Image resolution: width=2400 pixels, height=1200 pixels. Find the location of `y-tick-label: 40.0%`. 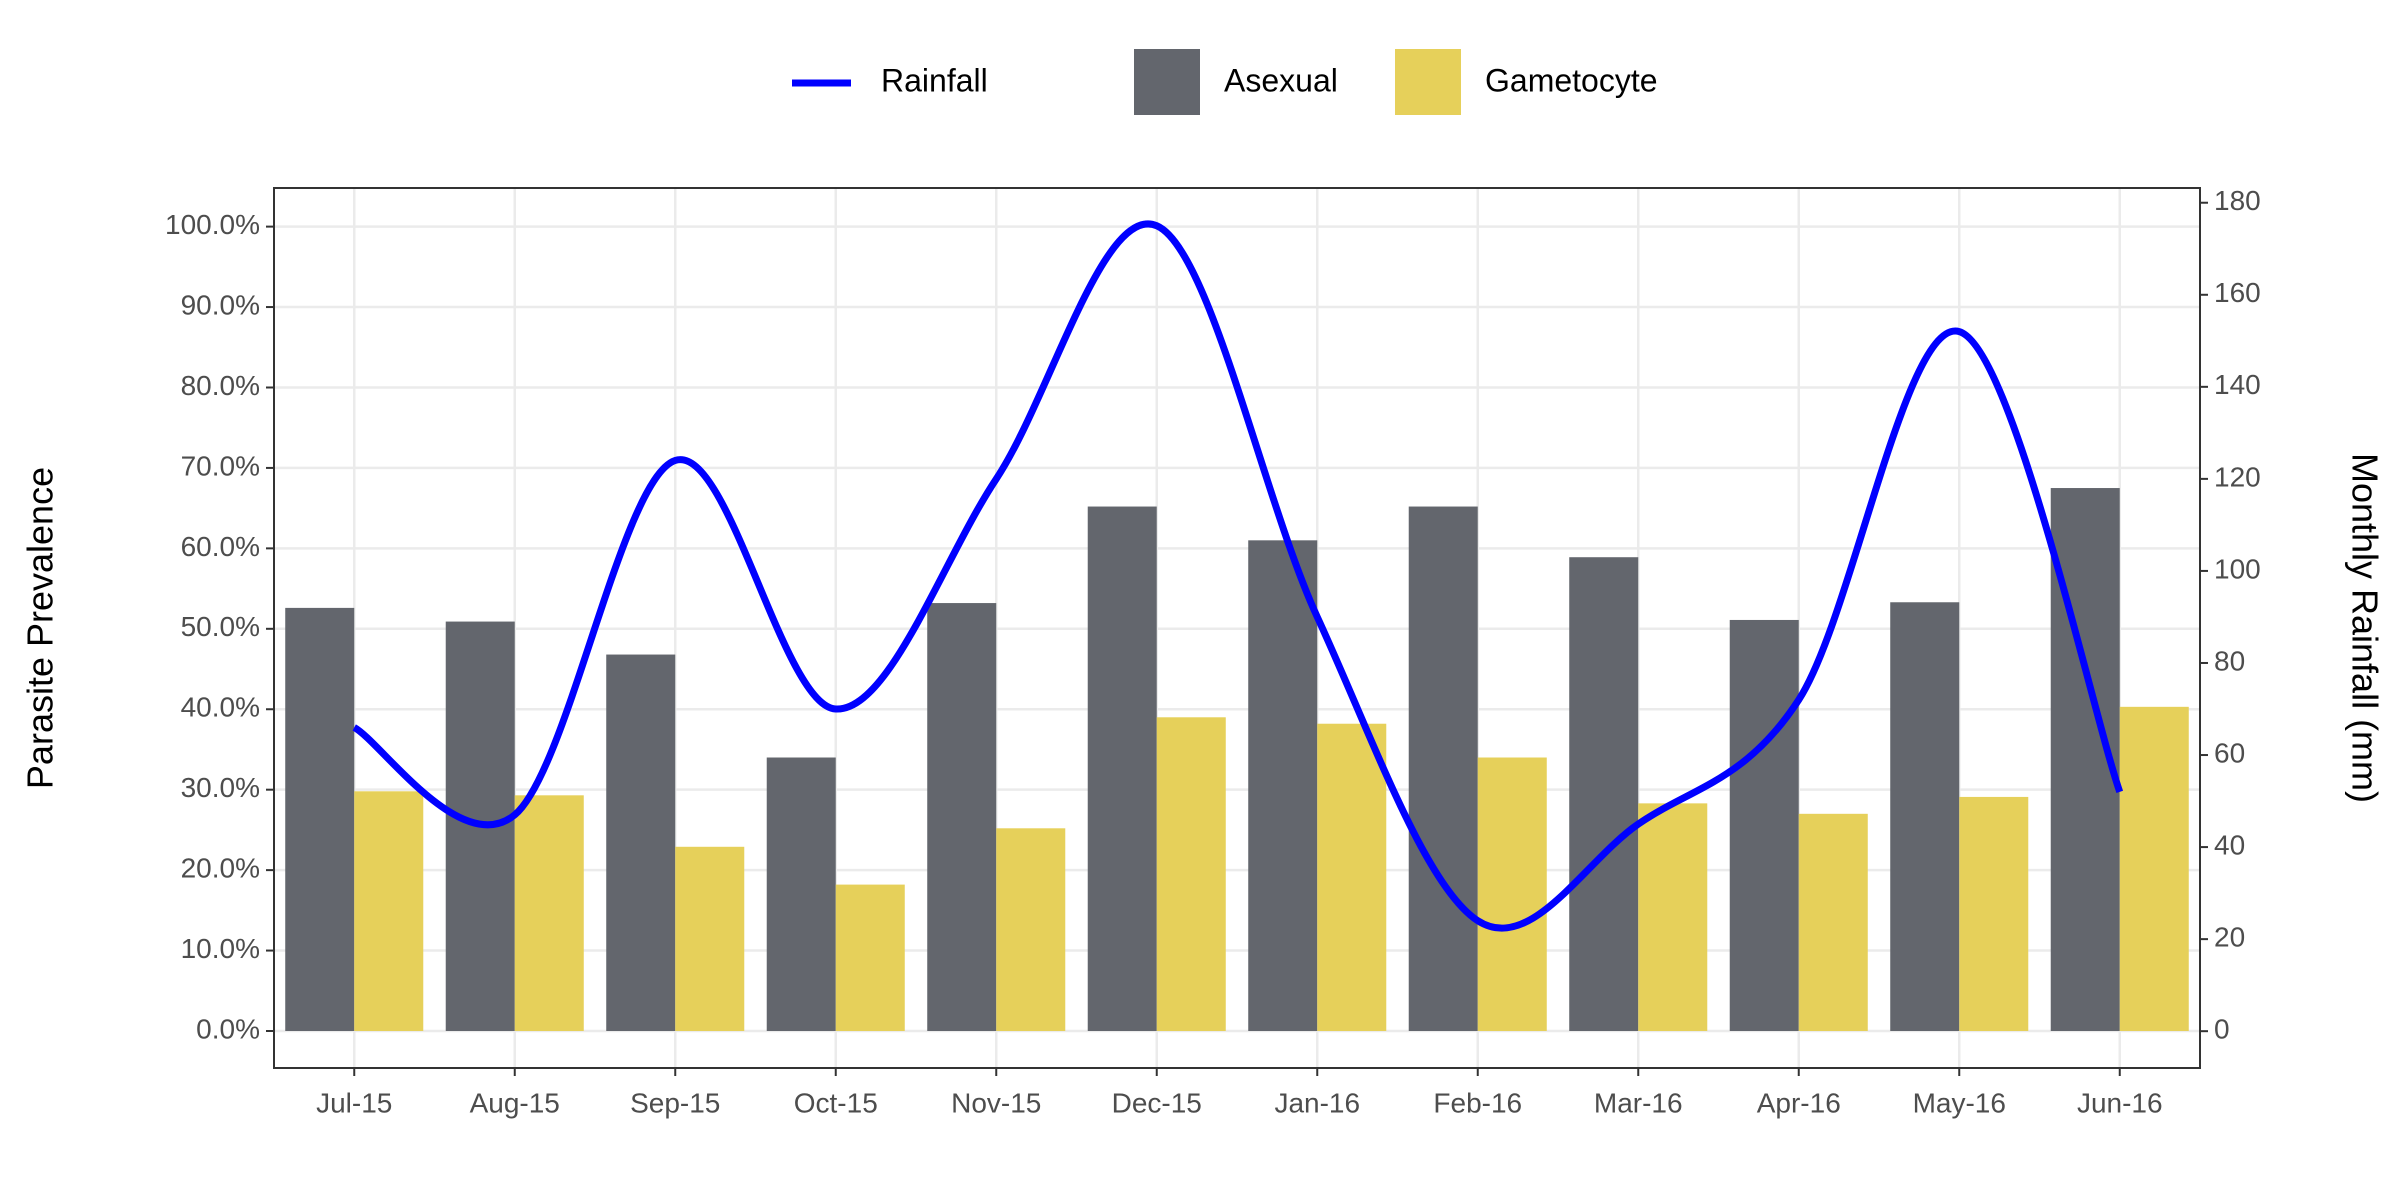

y-tick-label: 40.0% is located at coordinates (220, 707).